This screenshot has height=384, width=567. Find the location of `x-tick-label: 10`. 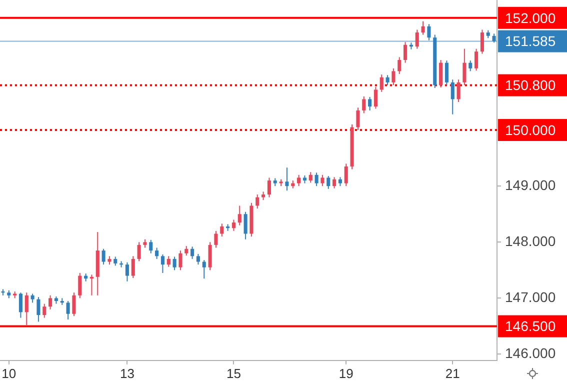

x-tick-label: 10 is located at coordinates (9, 373).